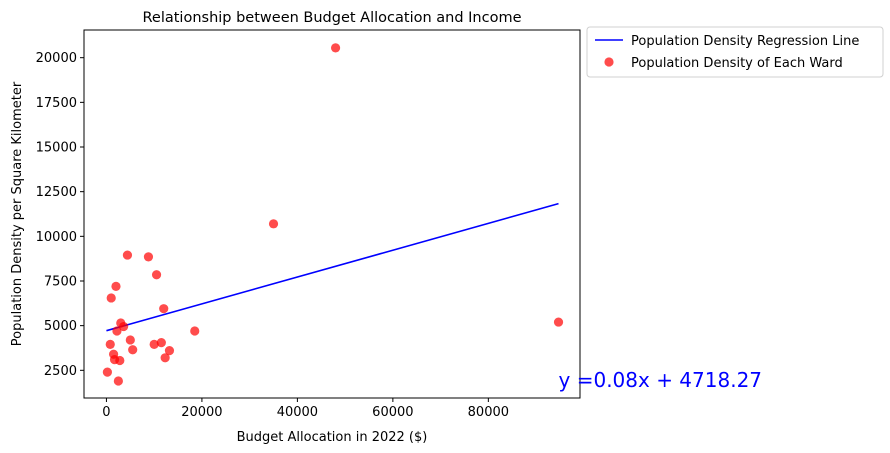 This screenshot has width=890, height=453. What do you see at coordinates (56, 148) in the screenshot?
I see `y-tick-label: 15000` at bounding box center [56, 148].